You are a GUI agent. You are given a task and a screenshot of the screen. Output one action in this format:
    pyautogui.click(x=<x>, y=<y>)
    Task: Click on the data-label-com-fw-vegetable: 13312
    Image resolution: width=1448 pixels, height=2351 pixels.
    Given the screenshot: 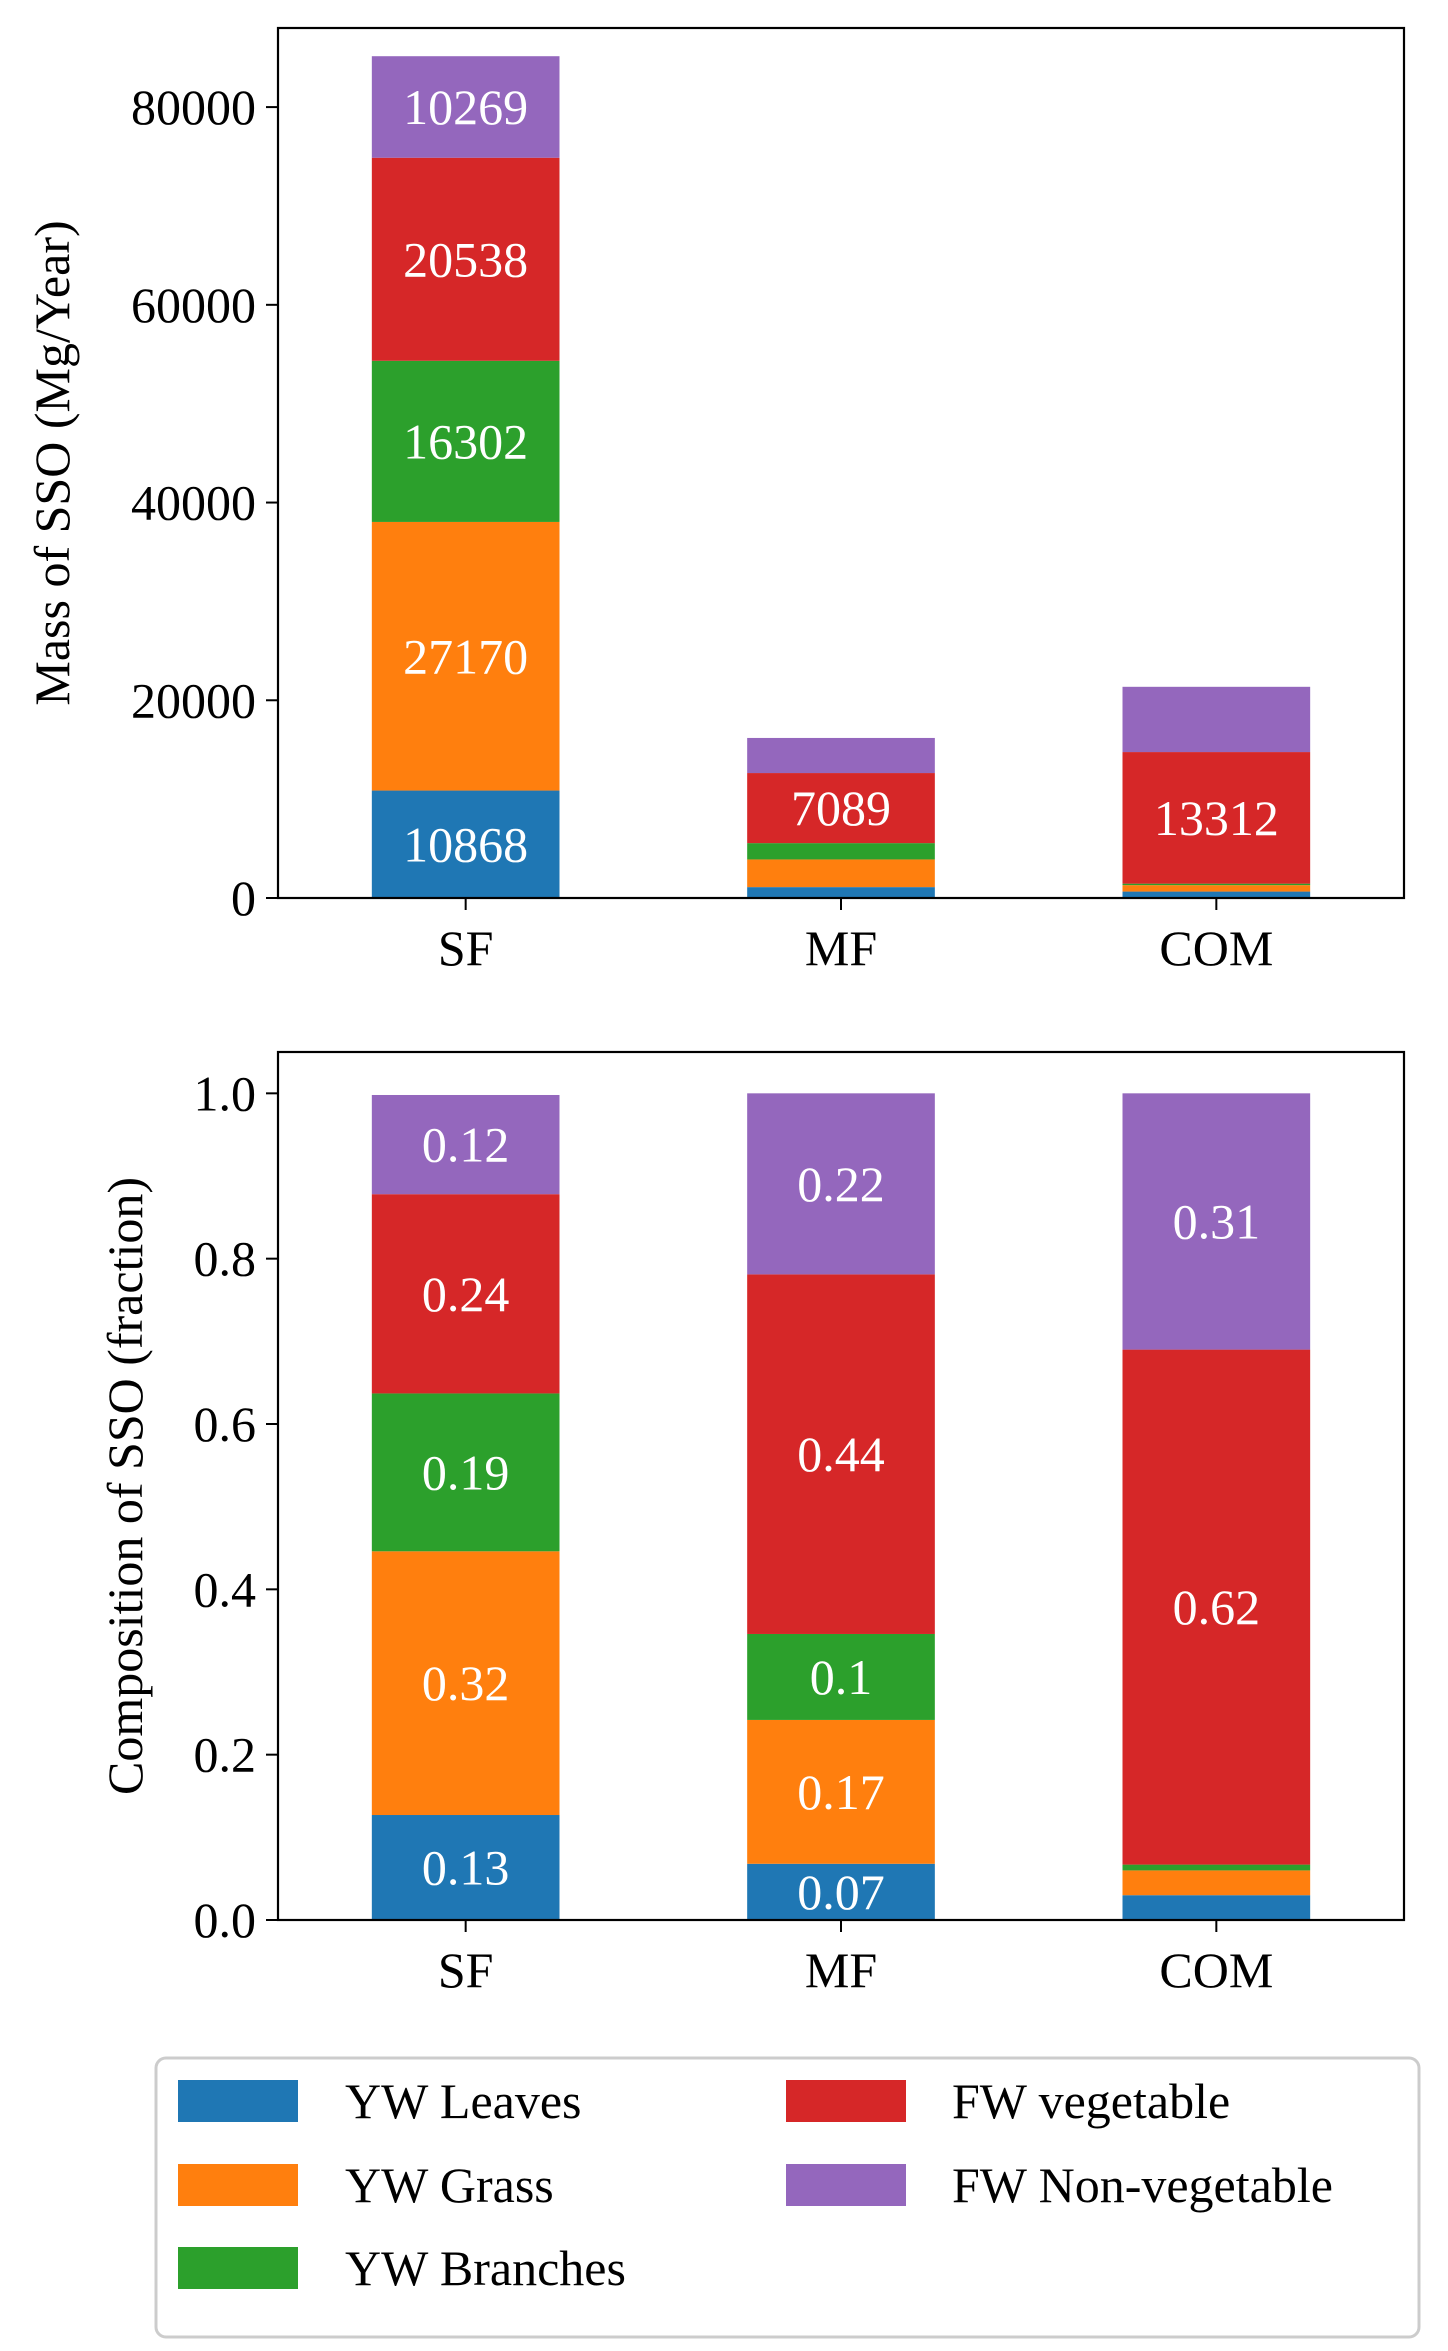 What is the action you would take?
    pyautogui.click(x=1216, y=818)
    